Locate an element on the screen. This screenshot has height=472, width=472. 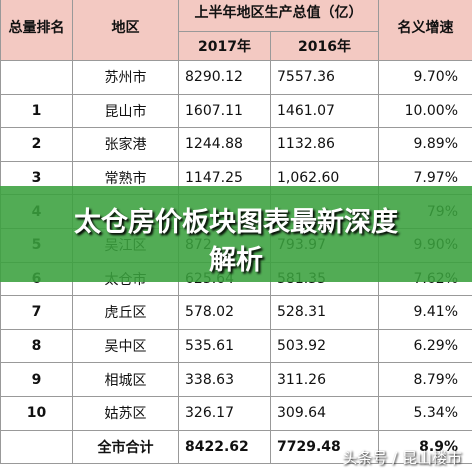
table-cell: 326.17 is located at coordinates (224, 413).